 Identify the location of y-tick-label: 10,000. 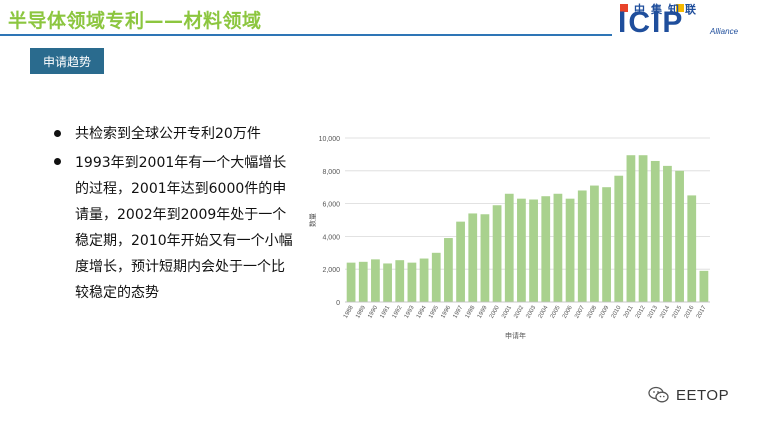
(330, 139).